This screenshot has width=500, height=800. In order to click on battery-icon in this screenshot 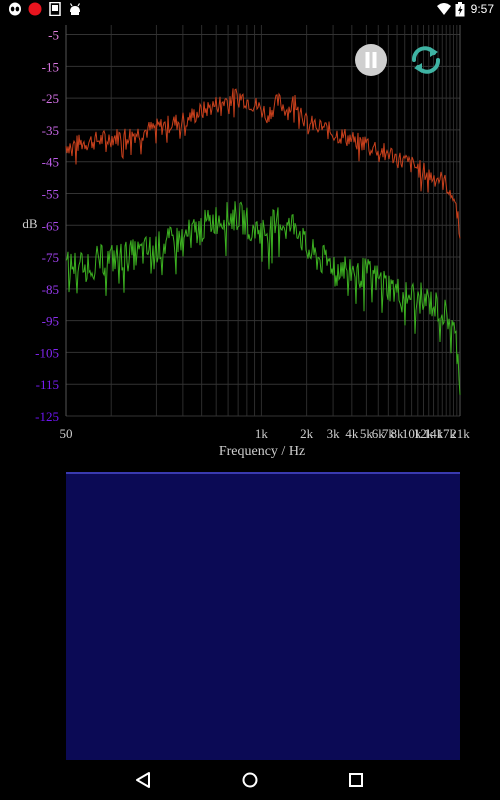, I will do `click(460, 9)`.